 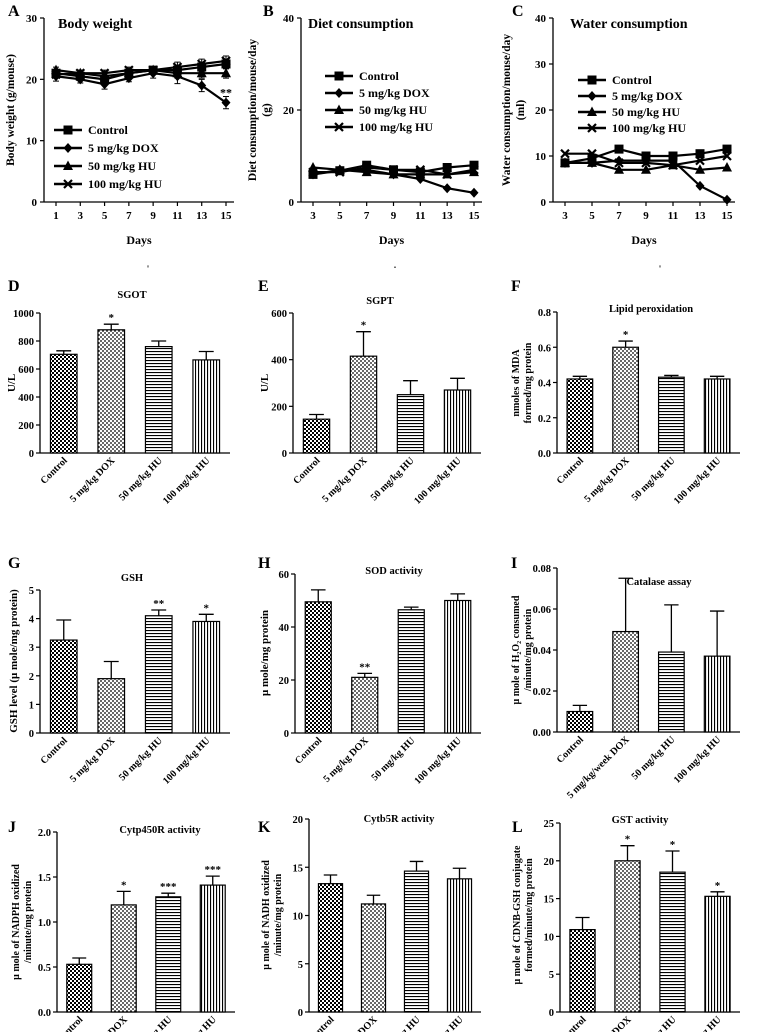 What do you see at coordinates (549, 824) in the screenshot?
I see `y-tick-label: 25` at bounding box center [549, 824].